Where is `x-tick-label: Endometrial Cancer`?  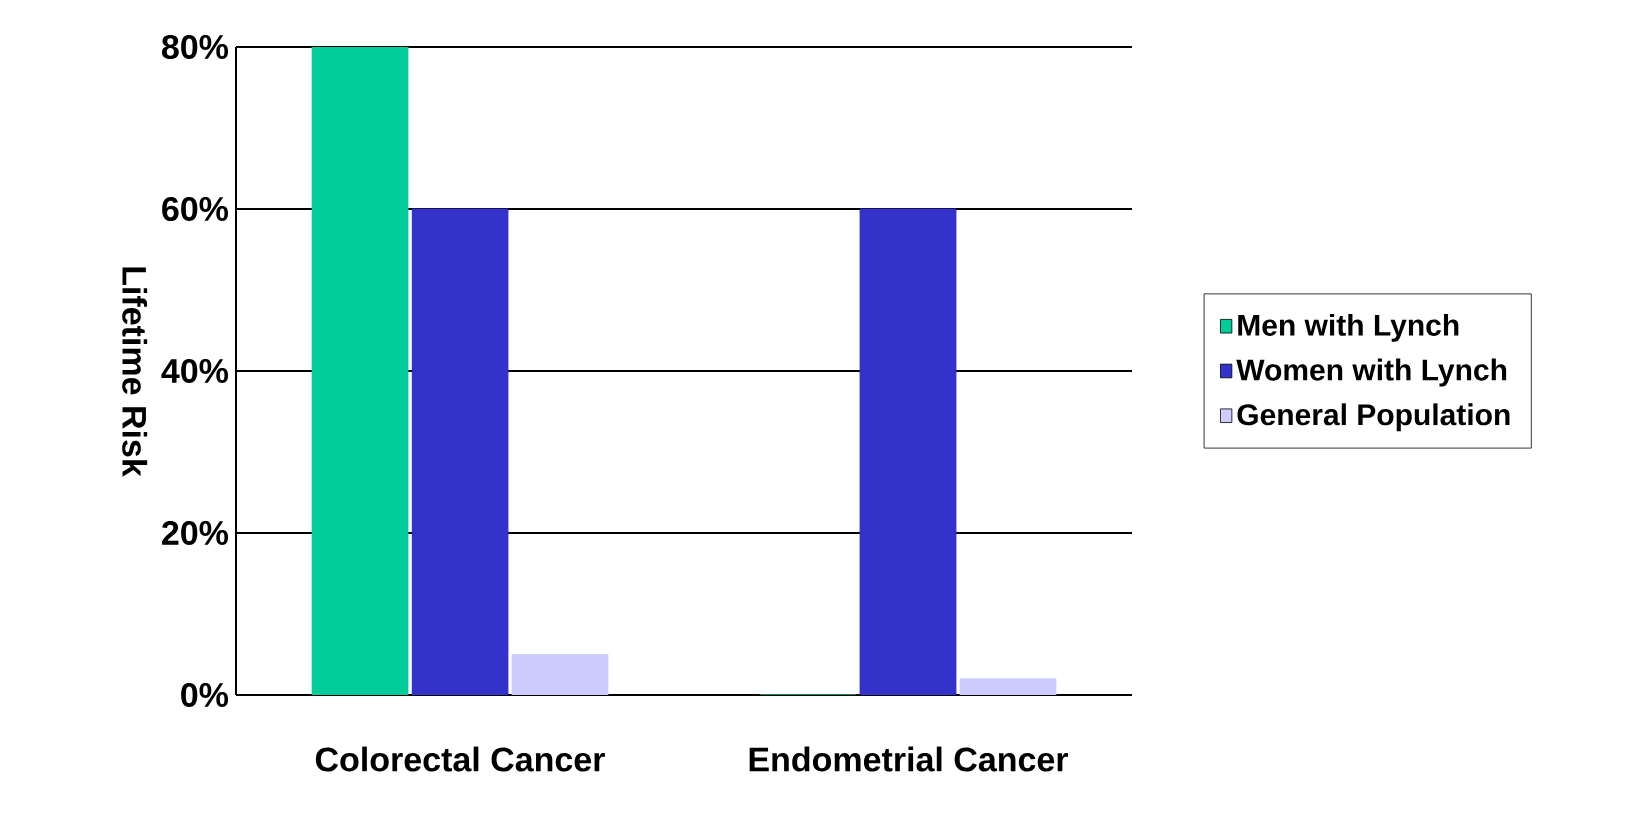
x-tick-label: Endometrial Cancer is located at coordinates (909, 759).